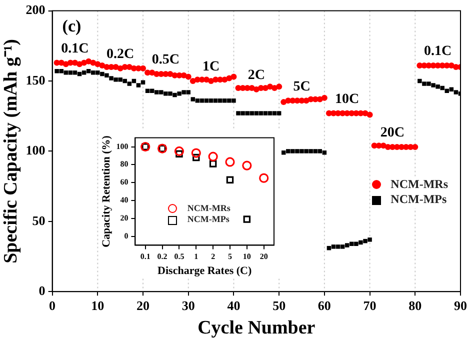  Describe the element at coordinates (460, 305) in the screenshot. I see `x-tick-label: 90` at that location.